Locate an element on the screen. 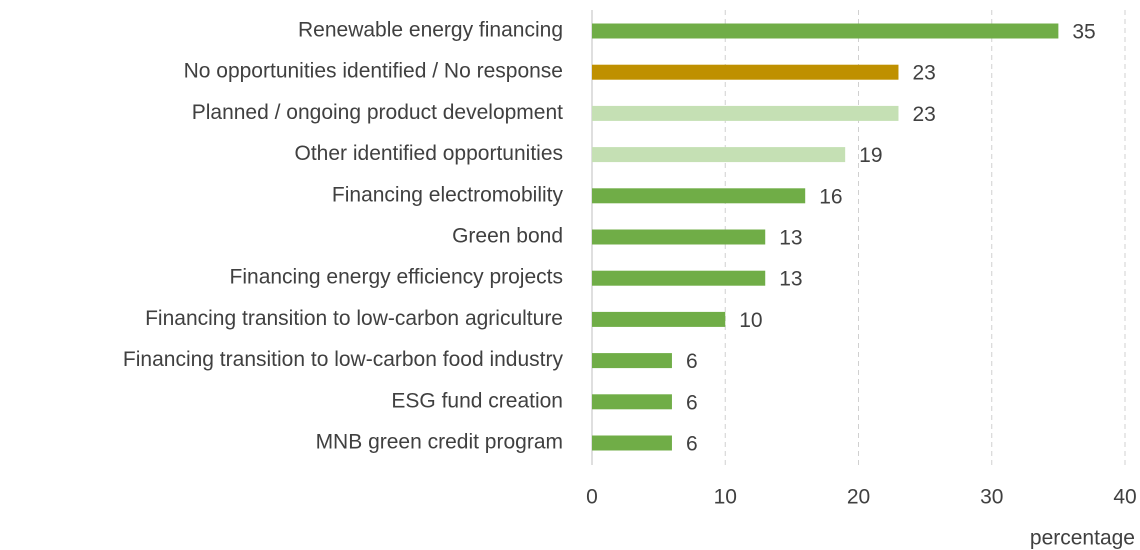 The height and width of the screenshot is (550, 1140). y-tick-label: Renewable energy financing is located at coordinates (430, 30).